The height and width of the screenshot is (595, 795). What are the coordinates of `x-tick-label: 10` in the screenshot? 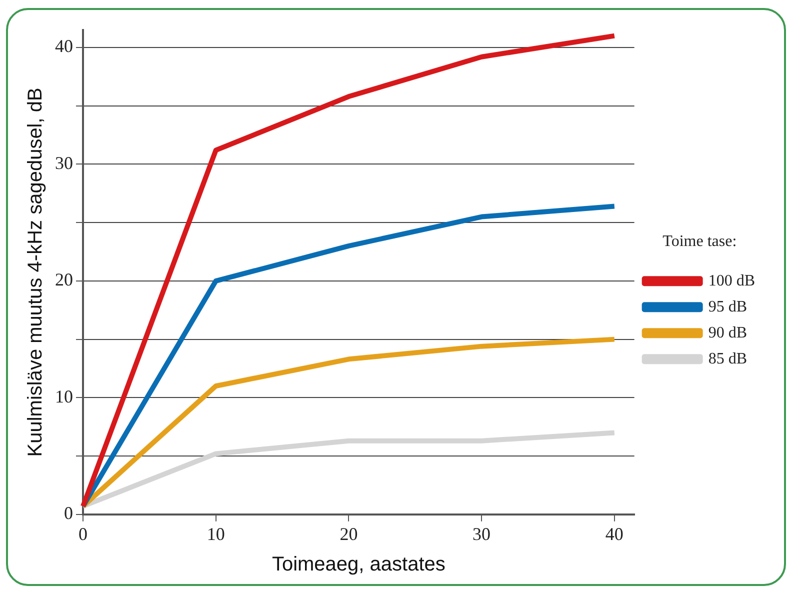 It's located at (215, 534).